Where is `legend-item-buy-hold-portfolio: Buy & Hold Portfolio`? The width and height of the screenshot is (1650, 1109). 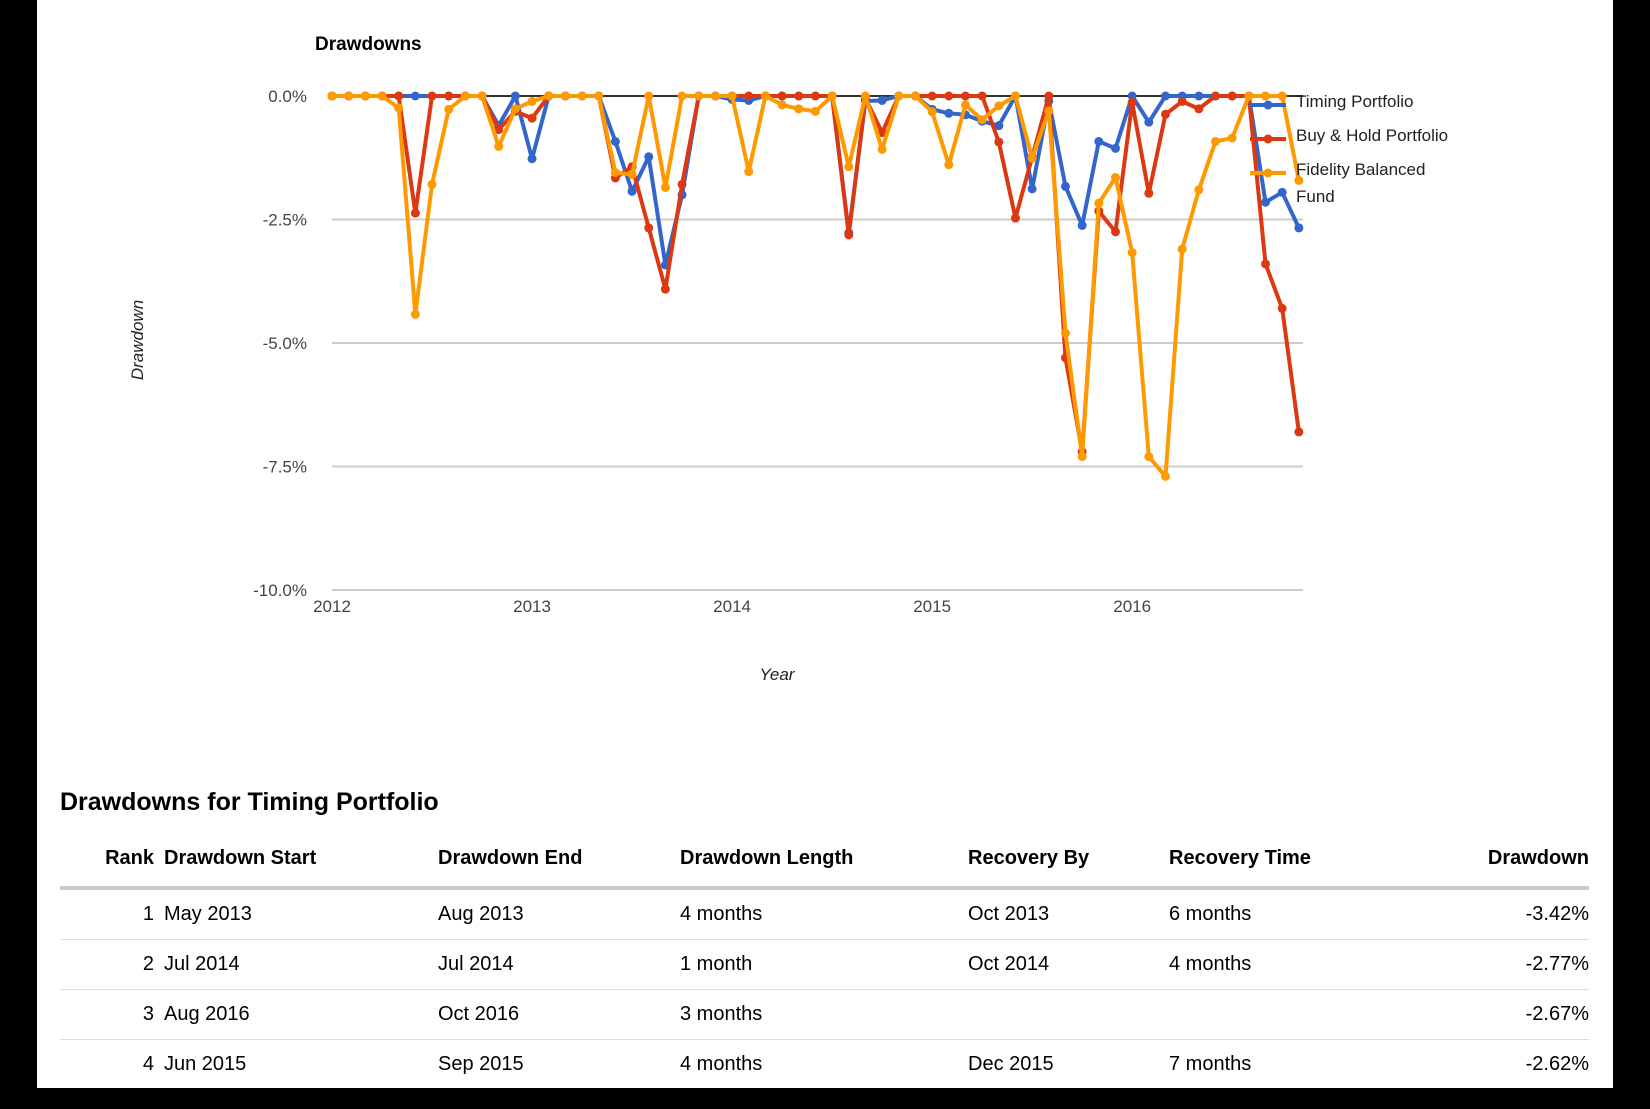
legend-item-buy-hold-portfolio: Buy & Hold Portfolio is located at coordinates (1370, 135).